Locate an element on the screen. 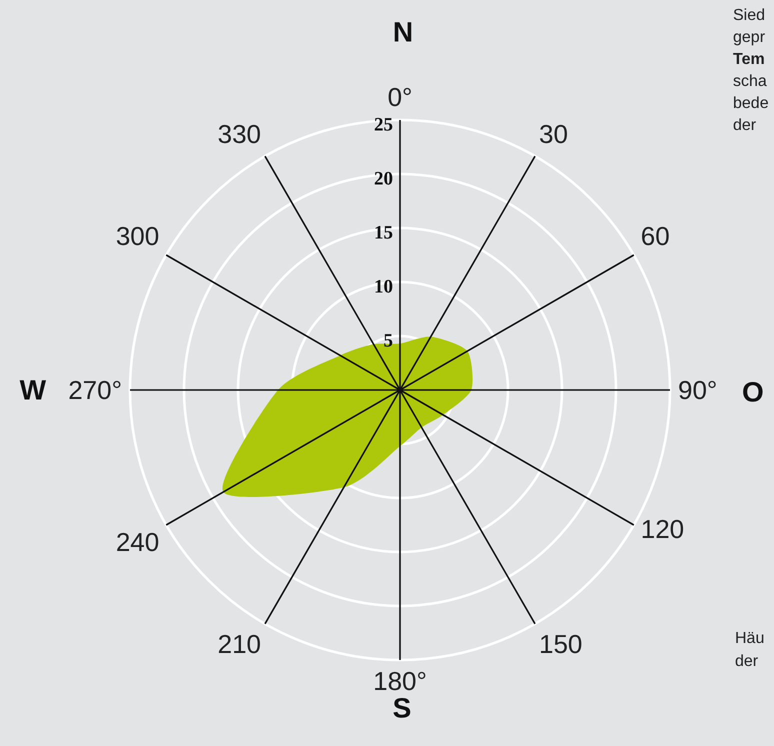 The height and width of the screenshot is (746, 774). spoke-label: 300 is located at coordinates (138, 236).